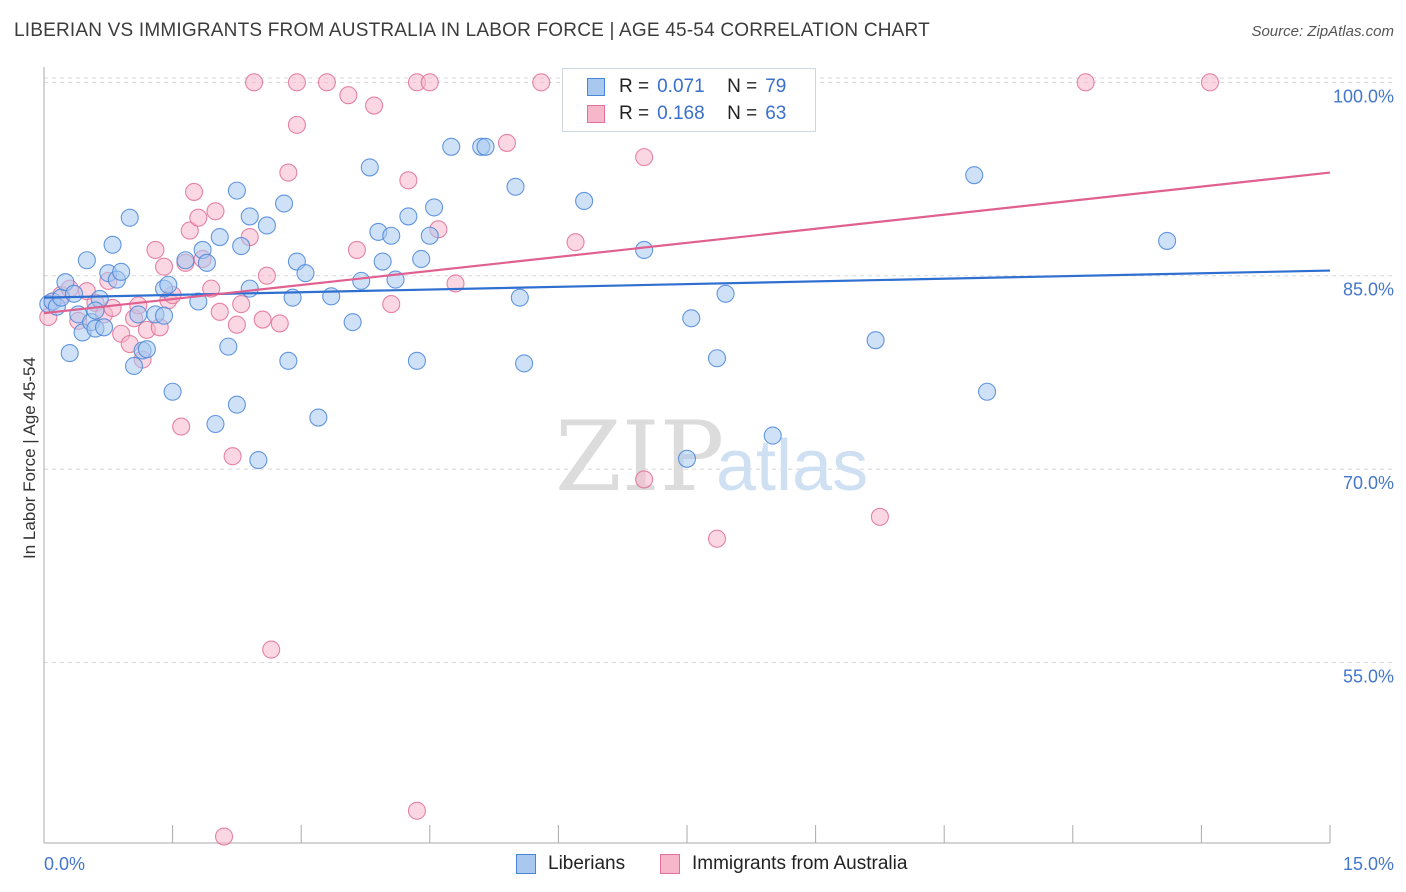  I want to click on source-label: Source: ZipAtlas.com, so click(1322, 31).